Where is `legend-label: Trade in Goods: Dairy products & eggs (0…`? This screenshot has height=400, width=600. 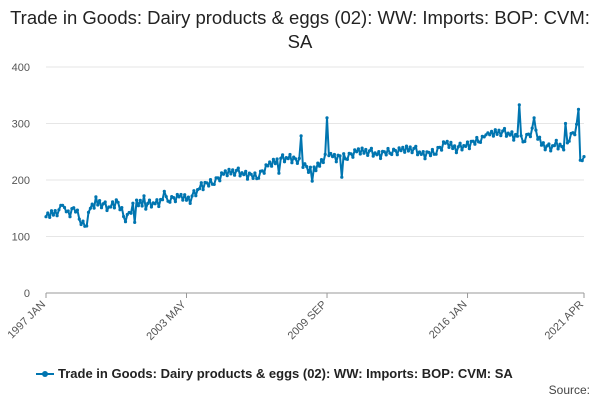 legend-label: Trade in Goods: Dairy products & eggs (0… is located at coordinates (285, 373).